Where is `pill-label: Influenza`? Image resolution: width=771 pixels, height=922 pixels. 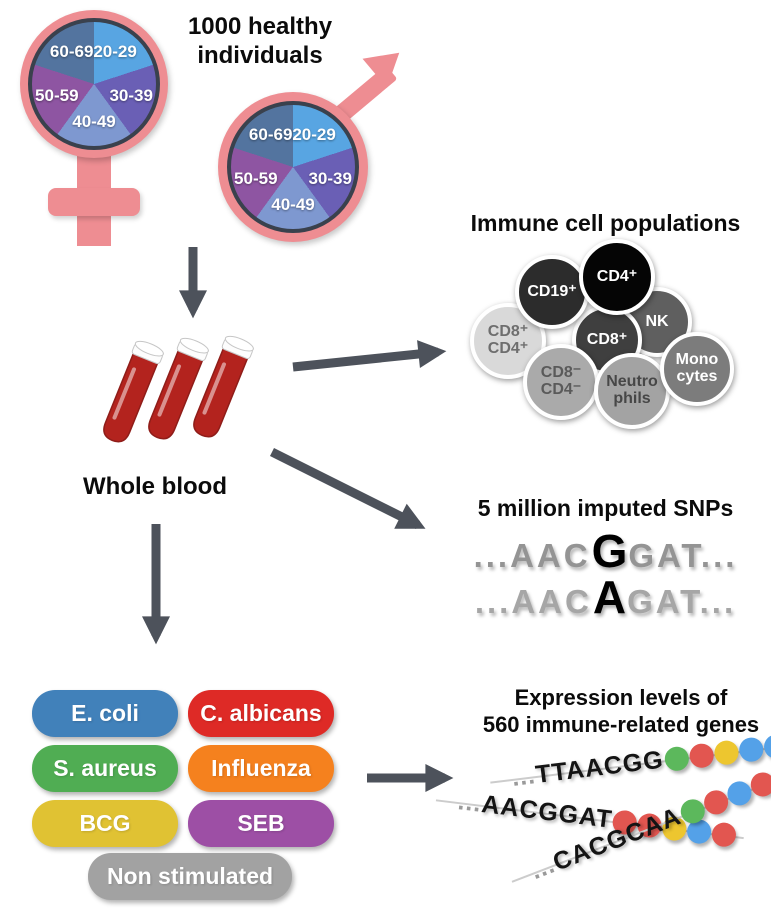 pill-label: Influenza is located at coordinates (261, 768).